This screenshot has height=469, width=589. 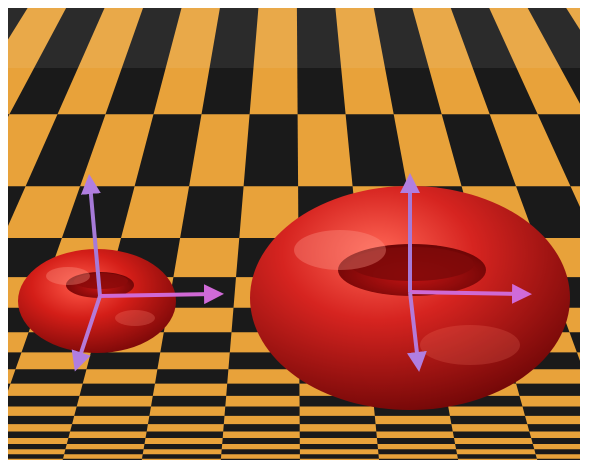 I want to click on large-torus-axes, so click(x=466, y=272).